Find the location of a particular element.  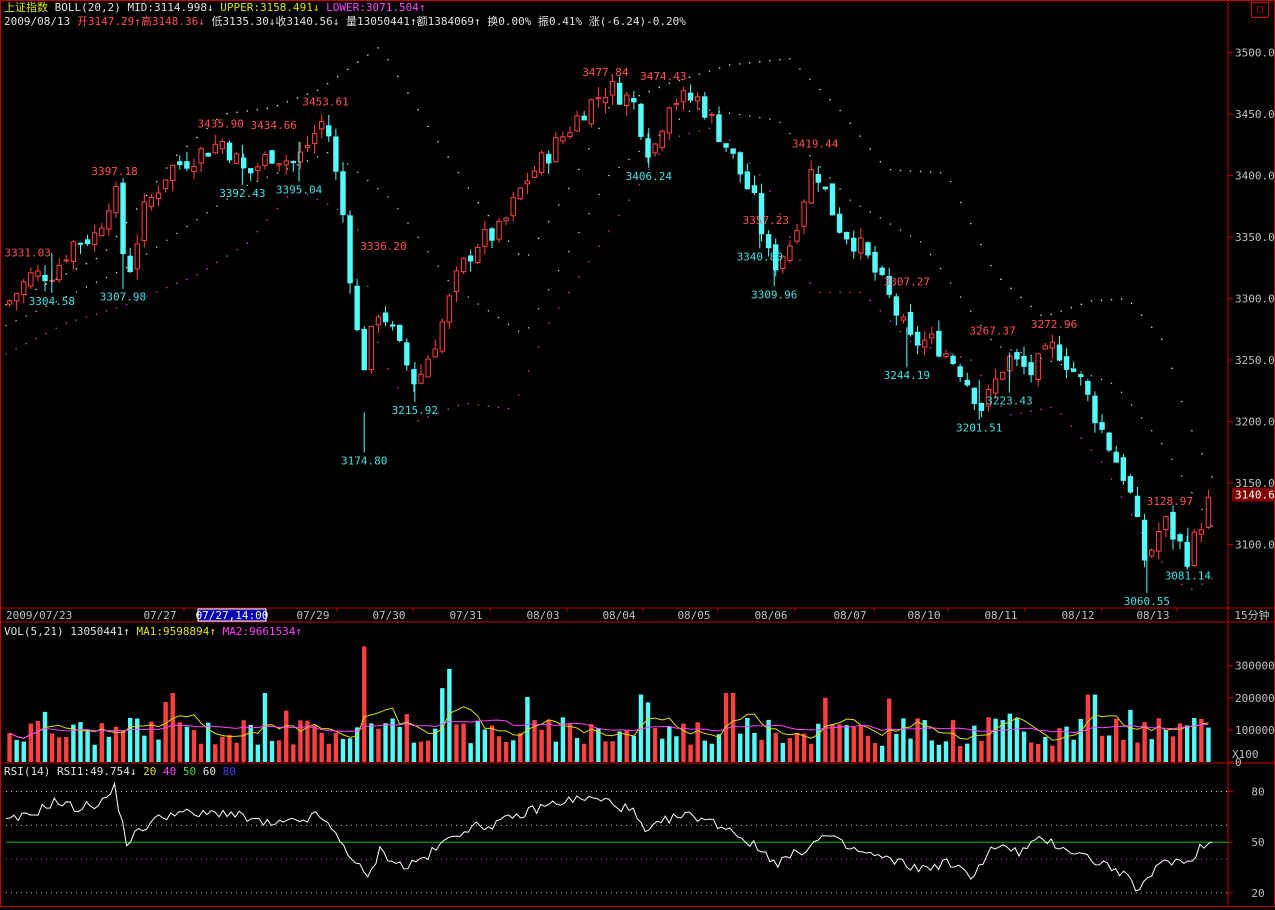

restore-window-button: □ is located at coordinates (1260, 10).